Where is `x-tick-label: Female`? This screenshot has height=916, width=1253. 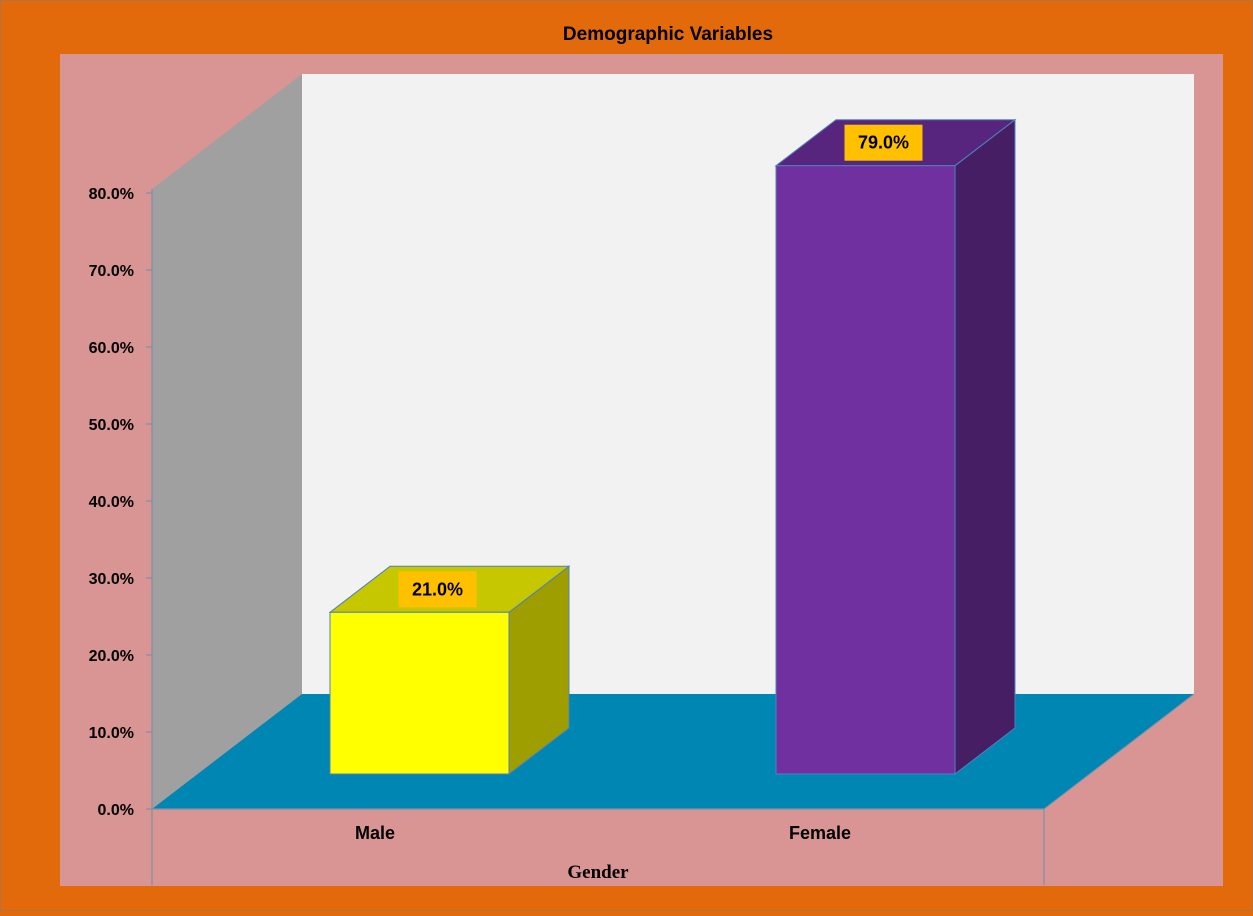 x-tick-label: Female is located at coordinates (820, 833).